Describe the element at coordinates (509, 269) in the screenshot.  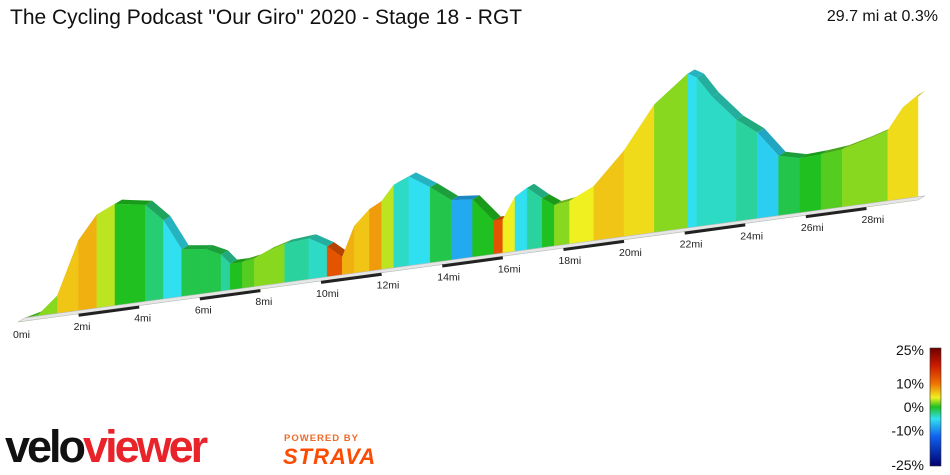
I see `distance-tick-label: 16mi` at that location.